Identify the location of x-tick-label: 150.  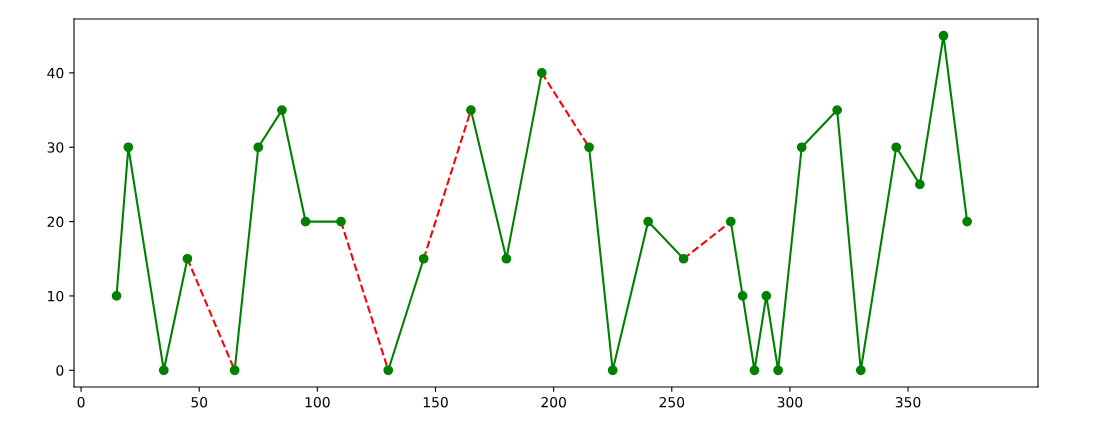
(435, 402).